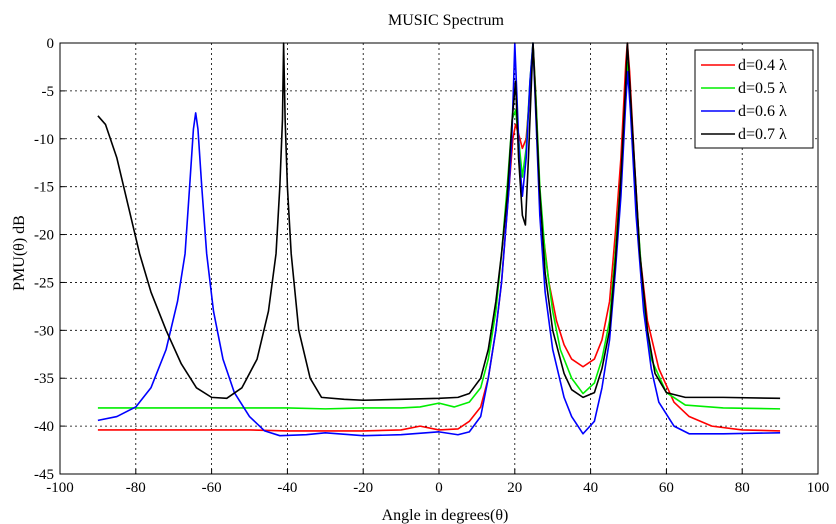  I want to click on y-tick-label: -40, so click(44, 427).